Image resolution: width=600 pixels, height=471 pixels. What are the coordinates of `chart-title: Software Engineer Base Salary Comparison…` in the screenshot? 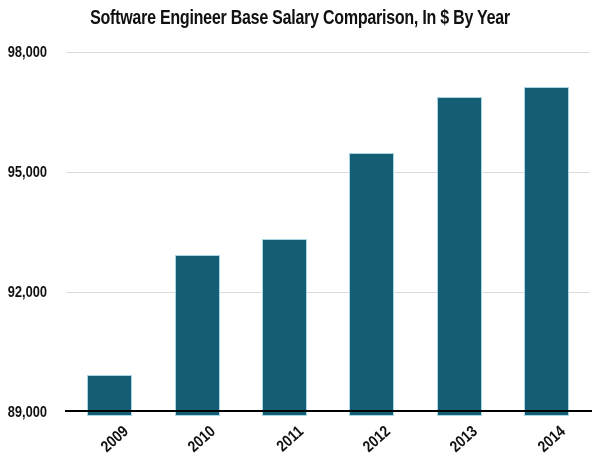 It's located at (300, 18).